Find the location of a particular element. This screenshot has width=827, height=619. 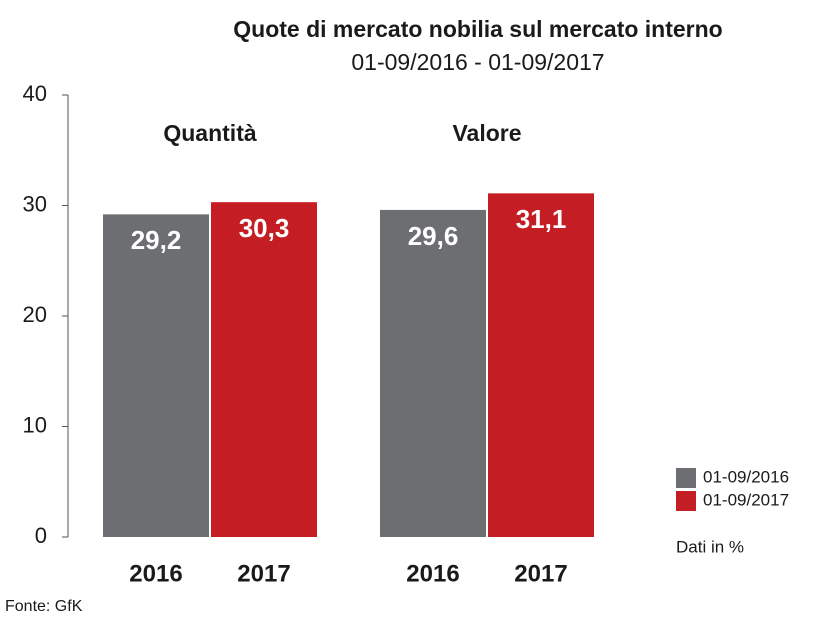

value-label: 29,6 is located at coordinates (433, 236).